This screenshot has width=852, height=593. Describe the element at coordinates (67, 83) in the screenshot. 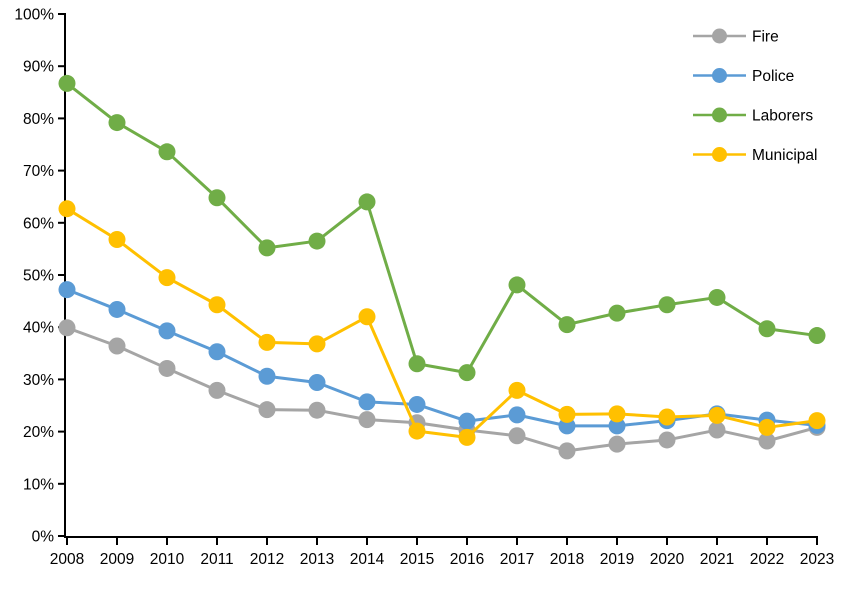

I see `data-point-laborers-2008` at that location.